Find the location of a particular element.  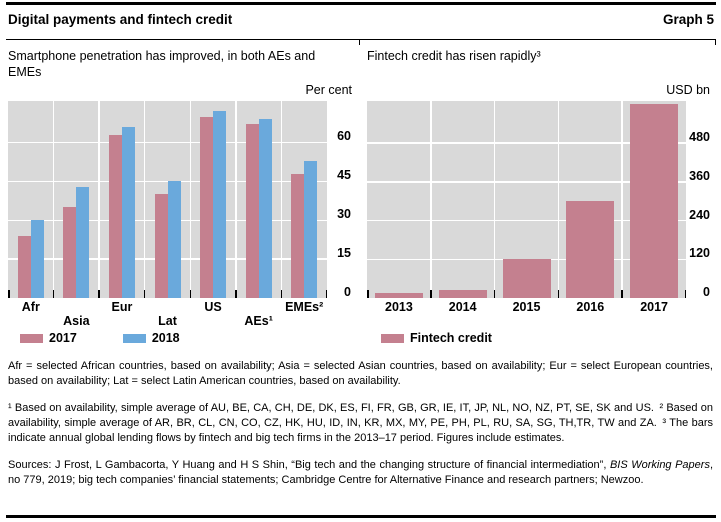

category-label: Lat is located at coordinates (167, 321).